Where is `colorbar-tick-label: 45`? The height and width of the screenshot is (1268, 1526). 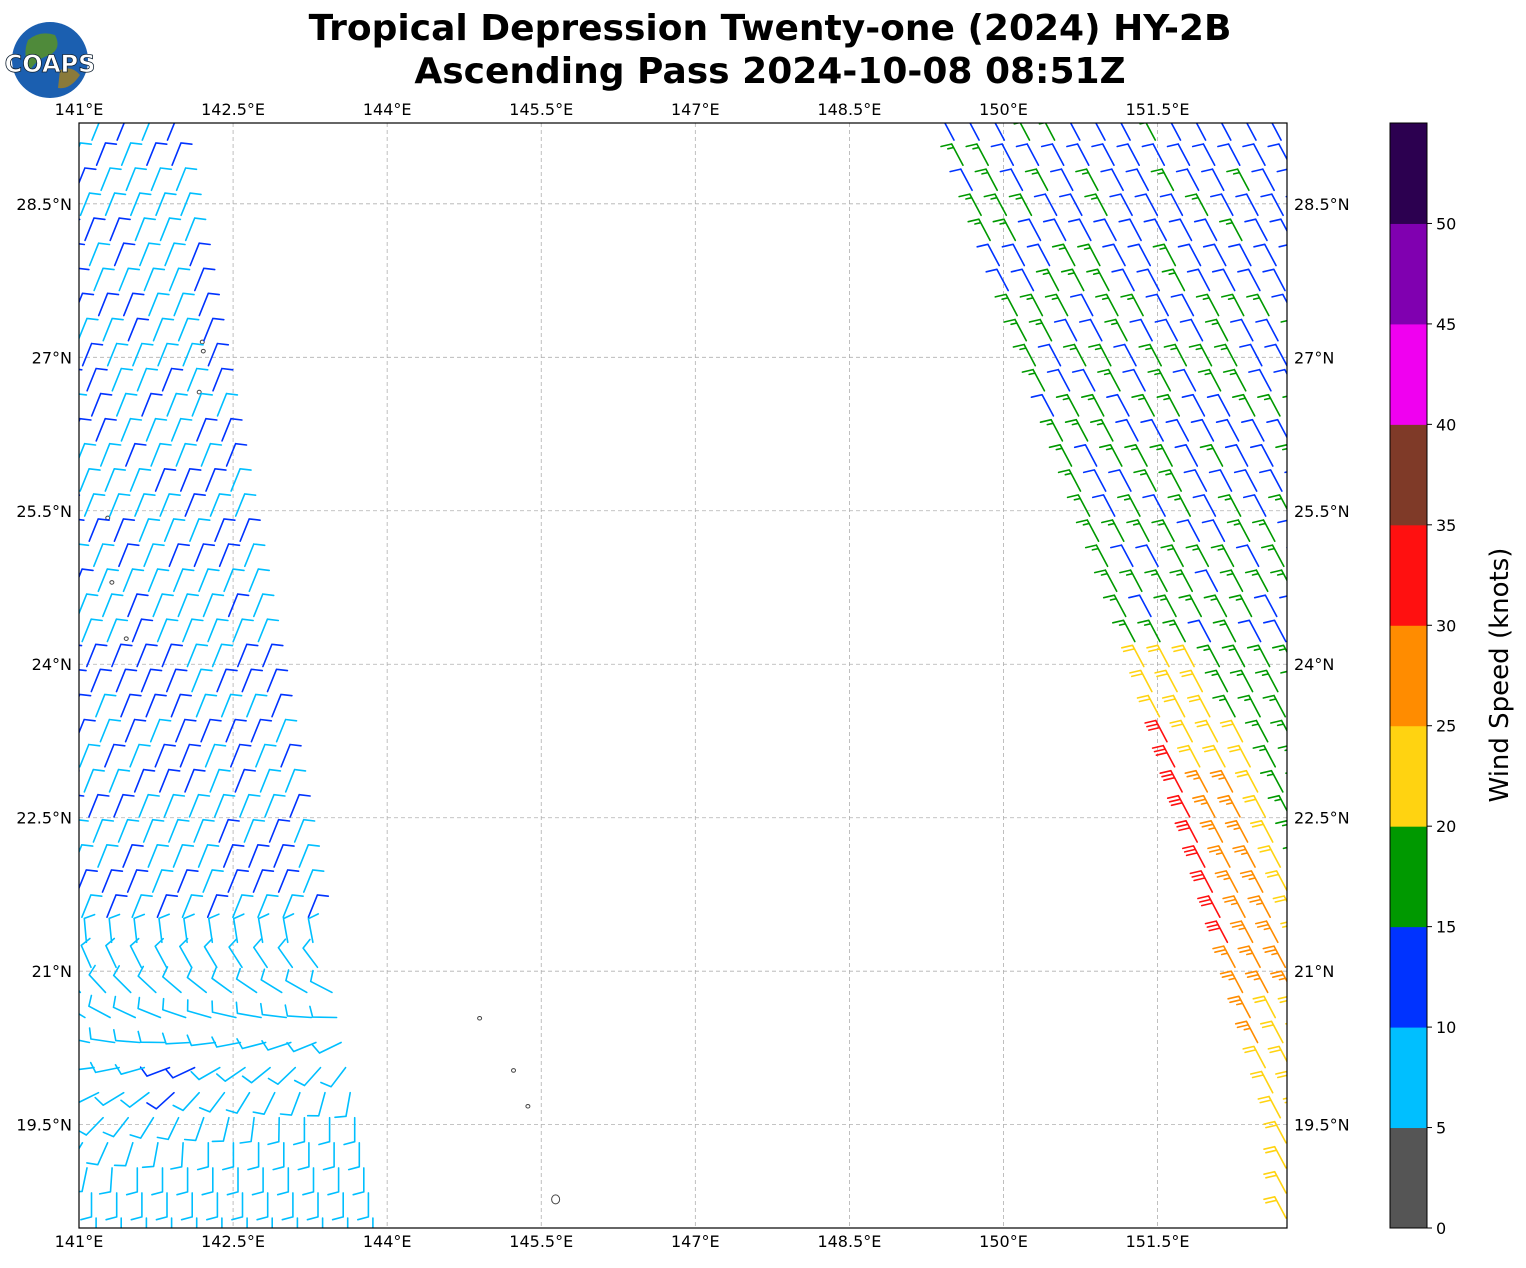 colorbar-tick-label: 45 is located at coordinates (1446, 324).